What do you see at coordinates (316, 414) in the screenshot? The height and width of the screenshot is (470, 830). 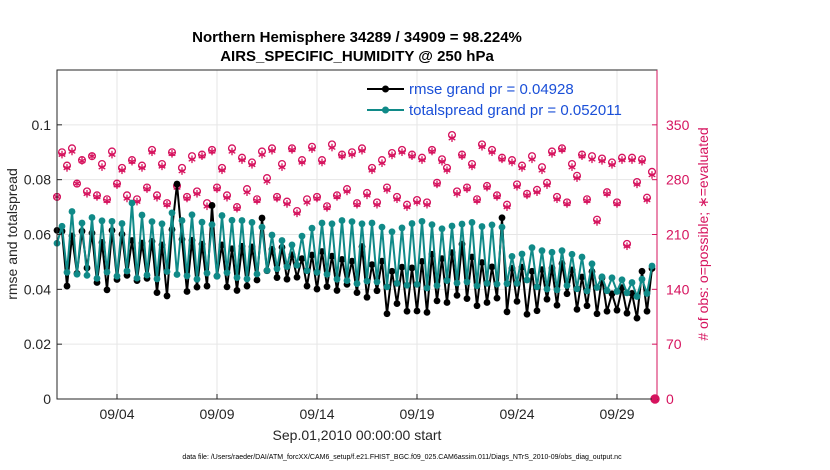 I see `x-tick-label: 09/14` at bounding box center [316, 414].